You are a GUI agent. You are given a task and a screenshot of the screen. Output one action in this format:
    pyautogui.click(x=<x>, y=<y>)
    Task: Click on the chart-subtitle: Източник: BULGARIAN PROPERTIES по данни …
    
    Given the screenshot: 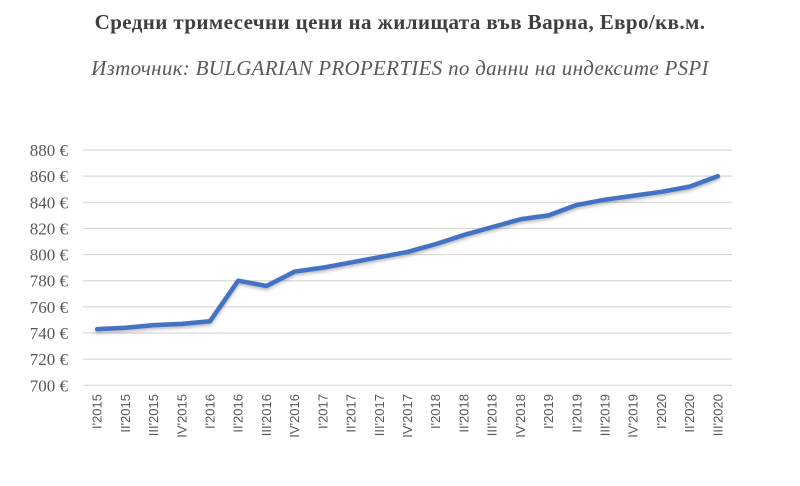 What is the action you would take?
    pyautogui.click(x=400, y=68)
    